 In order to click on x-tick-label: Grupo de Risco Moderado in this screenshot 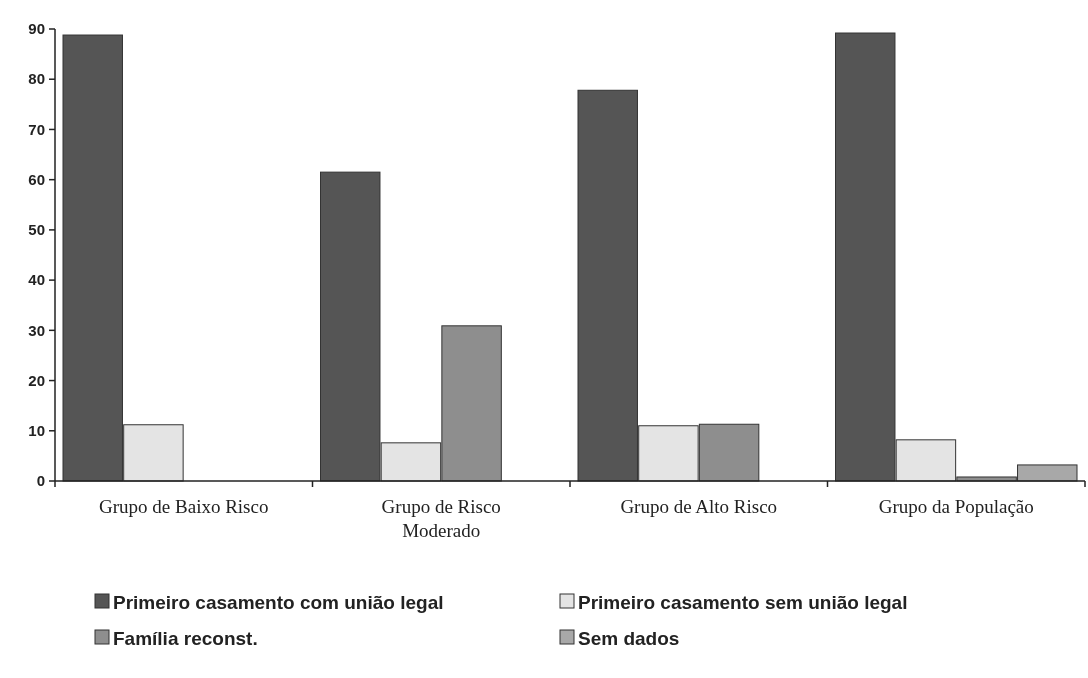, I will do `click(441, 518)`.